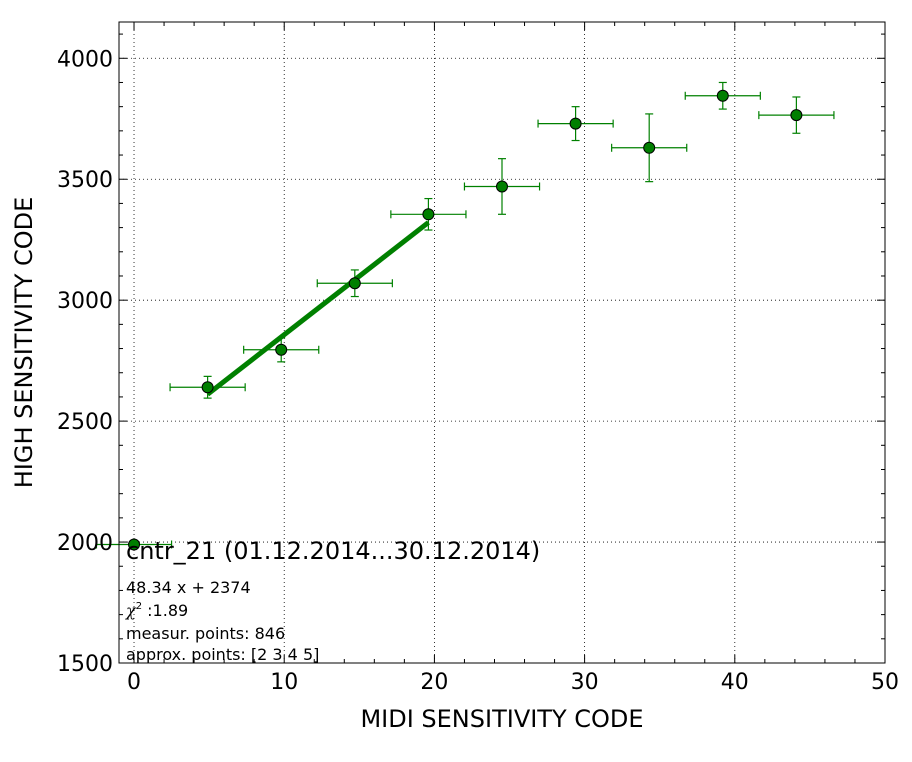 The height and width of the screenshot is (762, 912). I want to click on y-tick-label: 4000, so click(85, 59).